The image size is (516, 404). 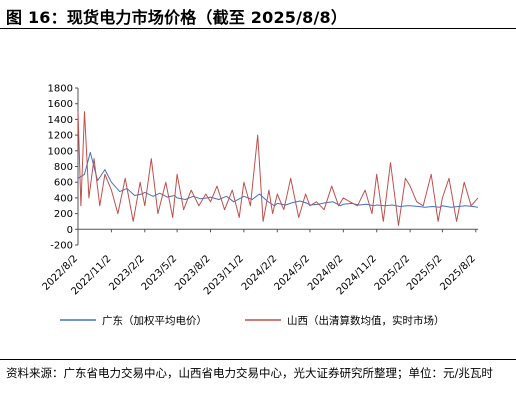 What do you see at coordinates (293, 273) in the screenshot?
I see `x-tick-label: 2024/5/2` at bounding box center [293, 273].